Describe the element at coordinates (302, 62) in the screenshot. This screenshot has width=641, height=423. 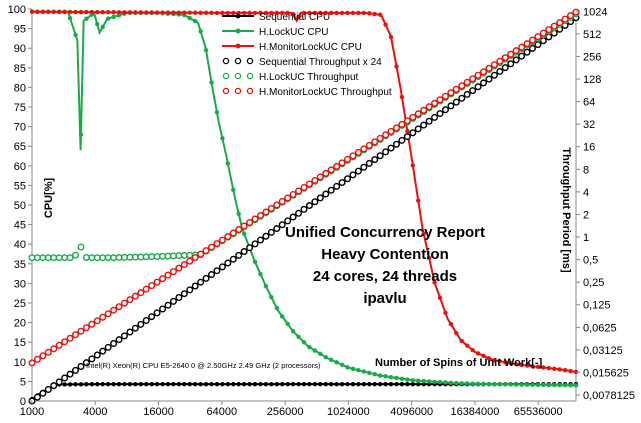
I see `legend-entry: Sequential Throughput x 24` at that location.